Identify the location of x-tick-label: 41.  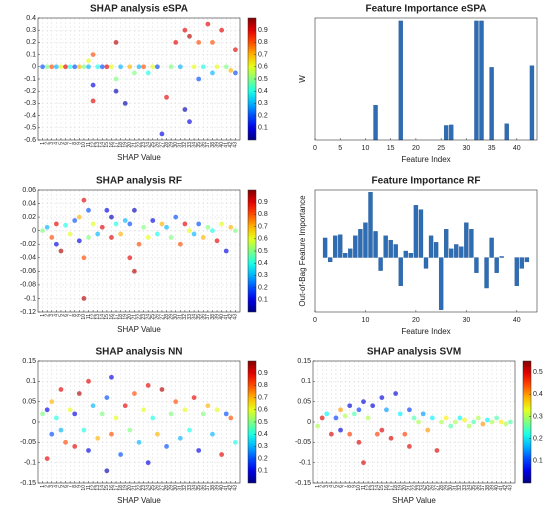
(227, 488).